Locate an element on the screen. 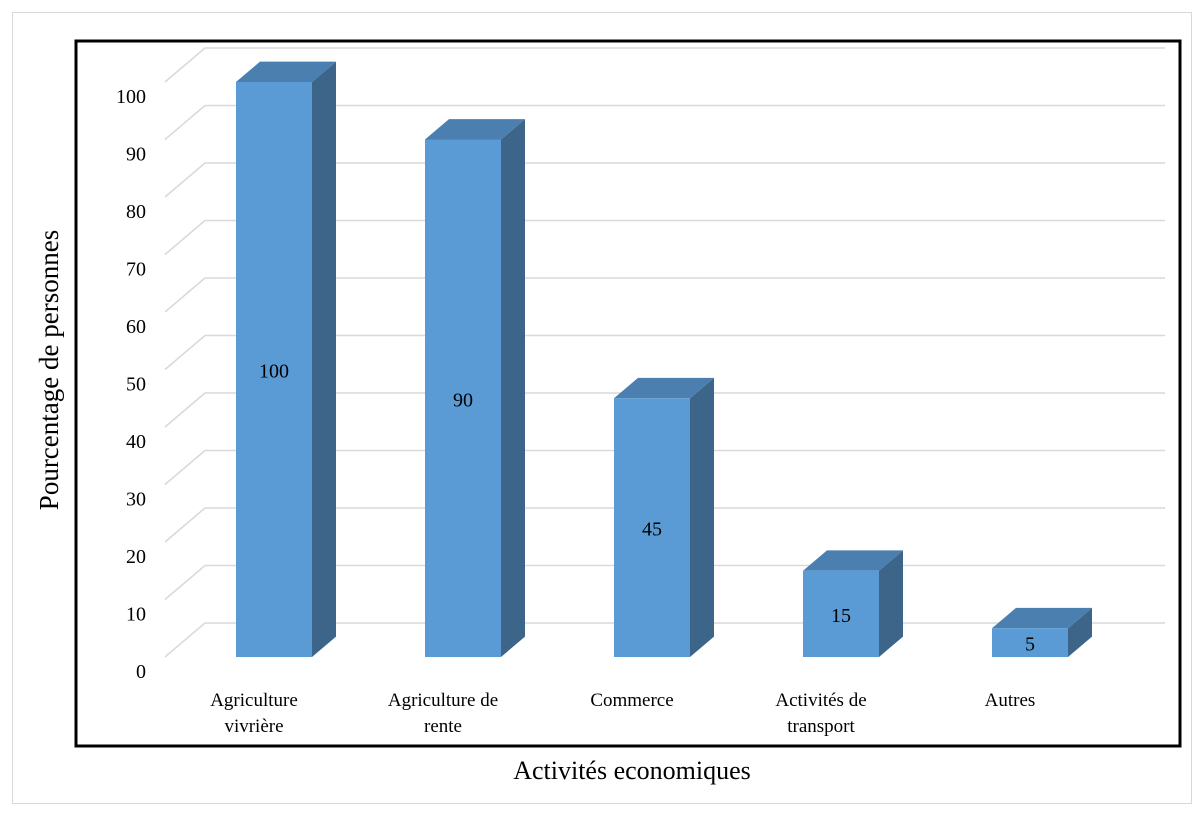 The image size is (1204, 816). y-tick-label: 0 is located at coordinates (141, 672).